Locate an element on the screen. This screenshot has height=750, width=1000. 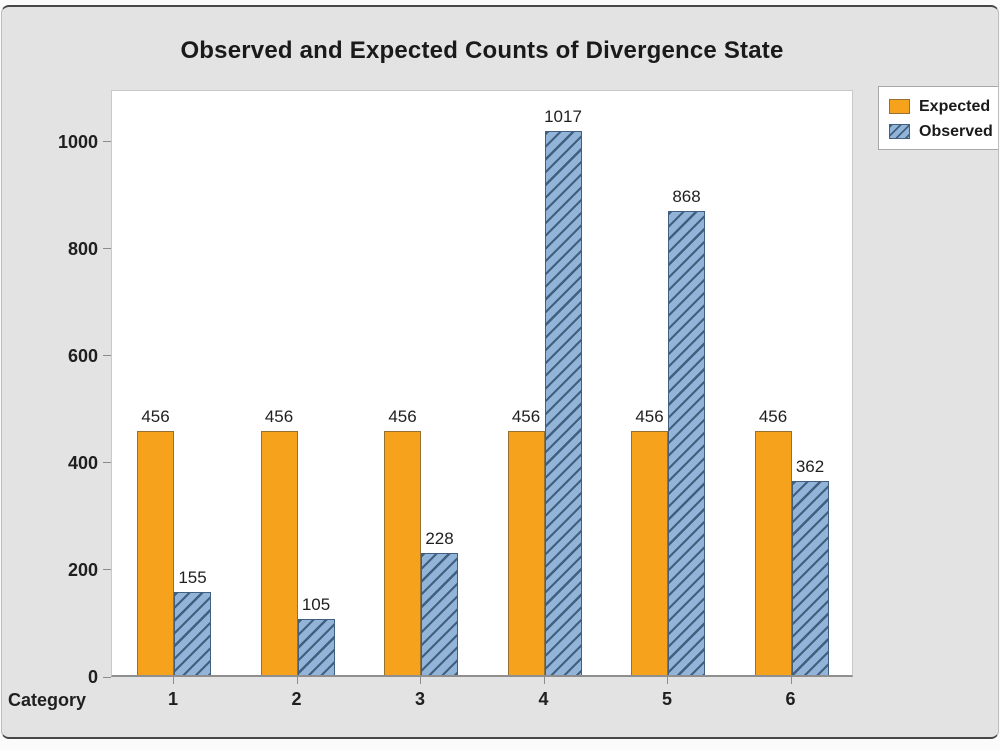
x-tick-label: 5 is located at coordinates (666, 699).